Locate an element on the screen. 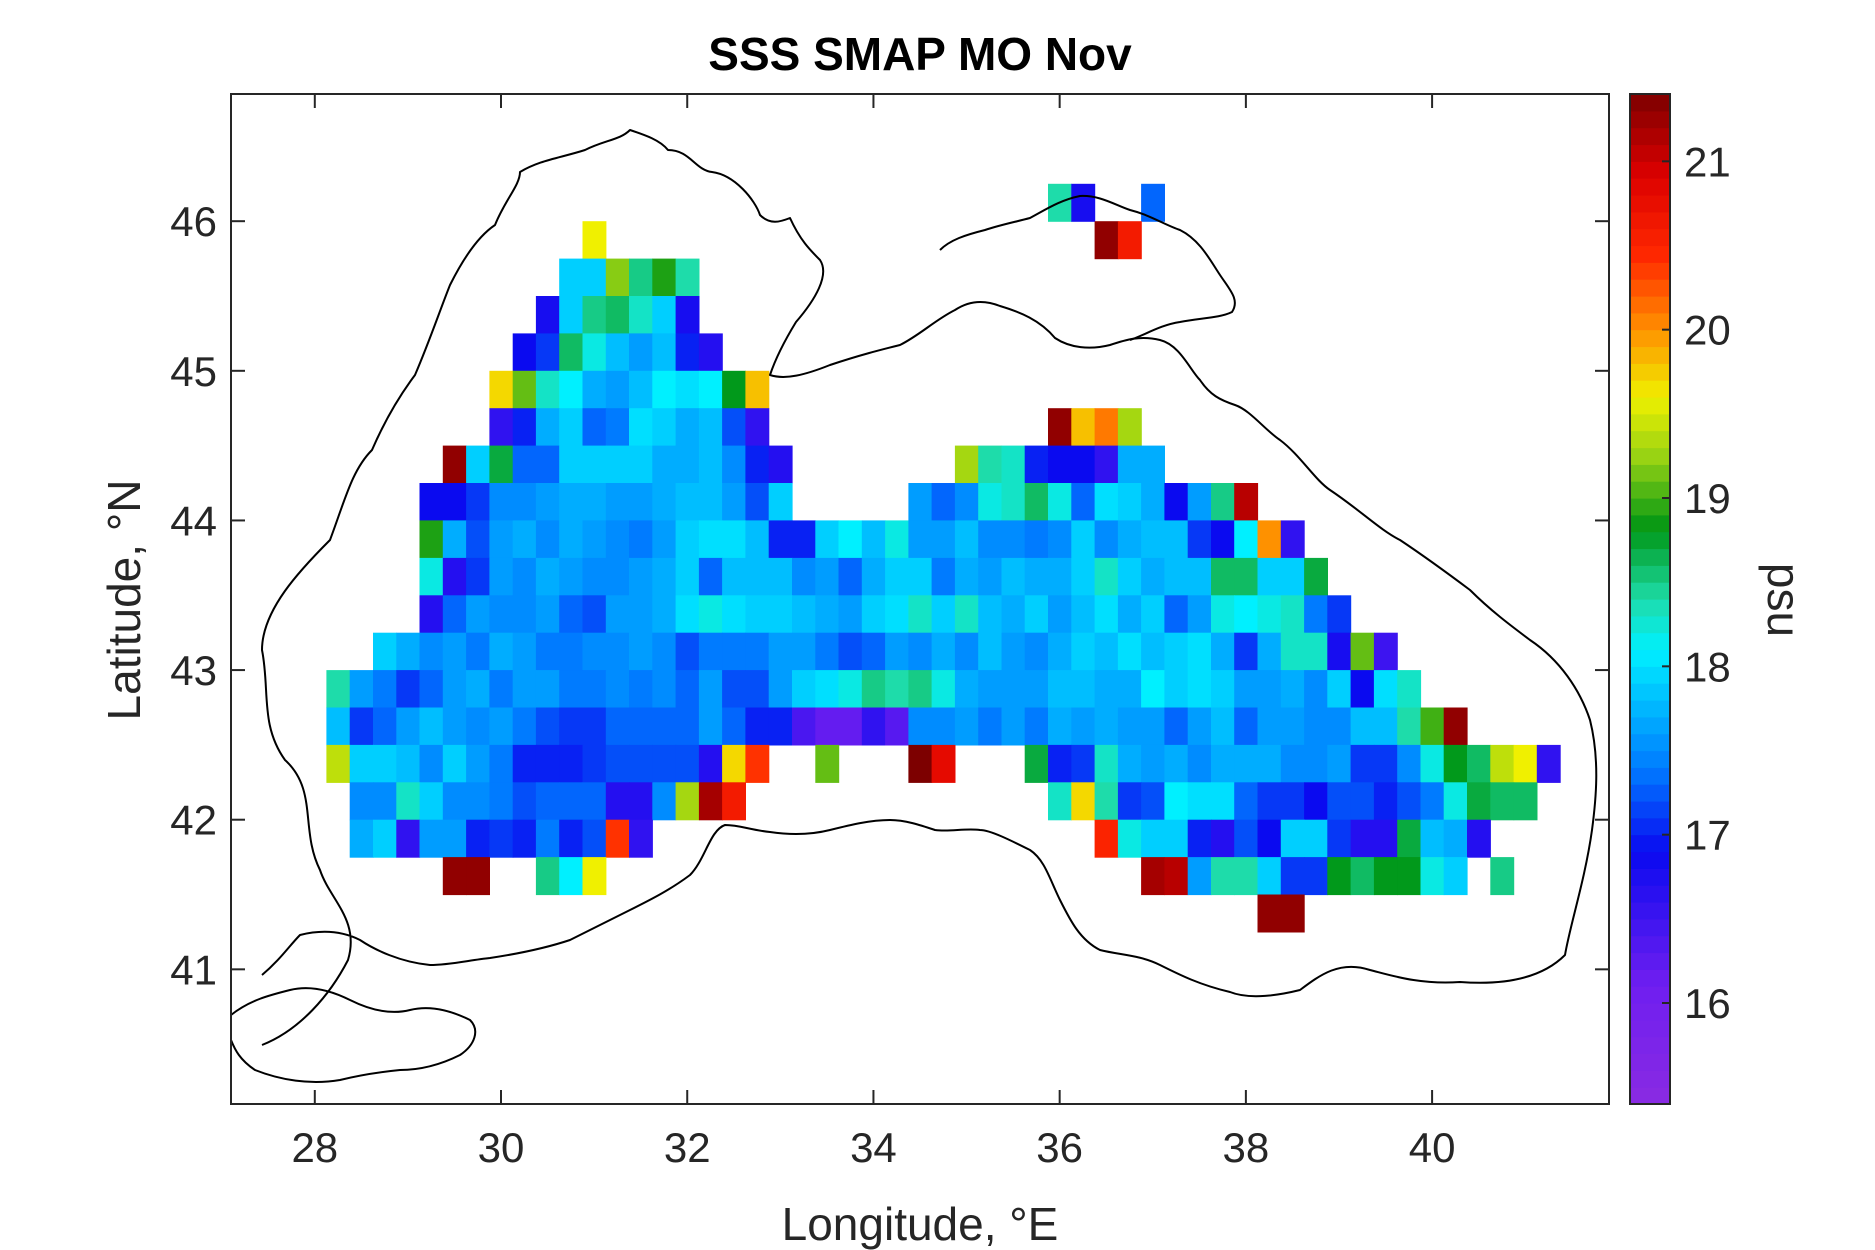 This screenshot has height=1250, width=1875. coastline-azov is located at coordinates (1087, 267).